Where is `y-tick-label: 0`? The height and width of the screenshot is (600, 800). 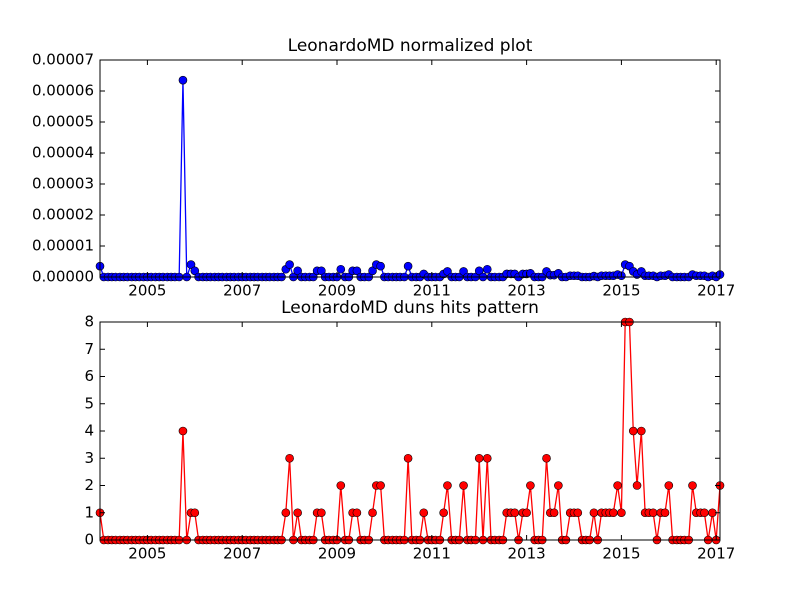
y-tick-label: 0 is located at coordinates (89, 540).